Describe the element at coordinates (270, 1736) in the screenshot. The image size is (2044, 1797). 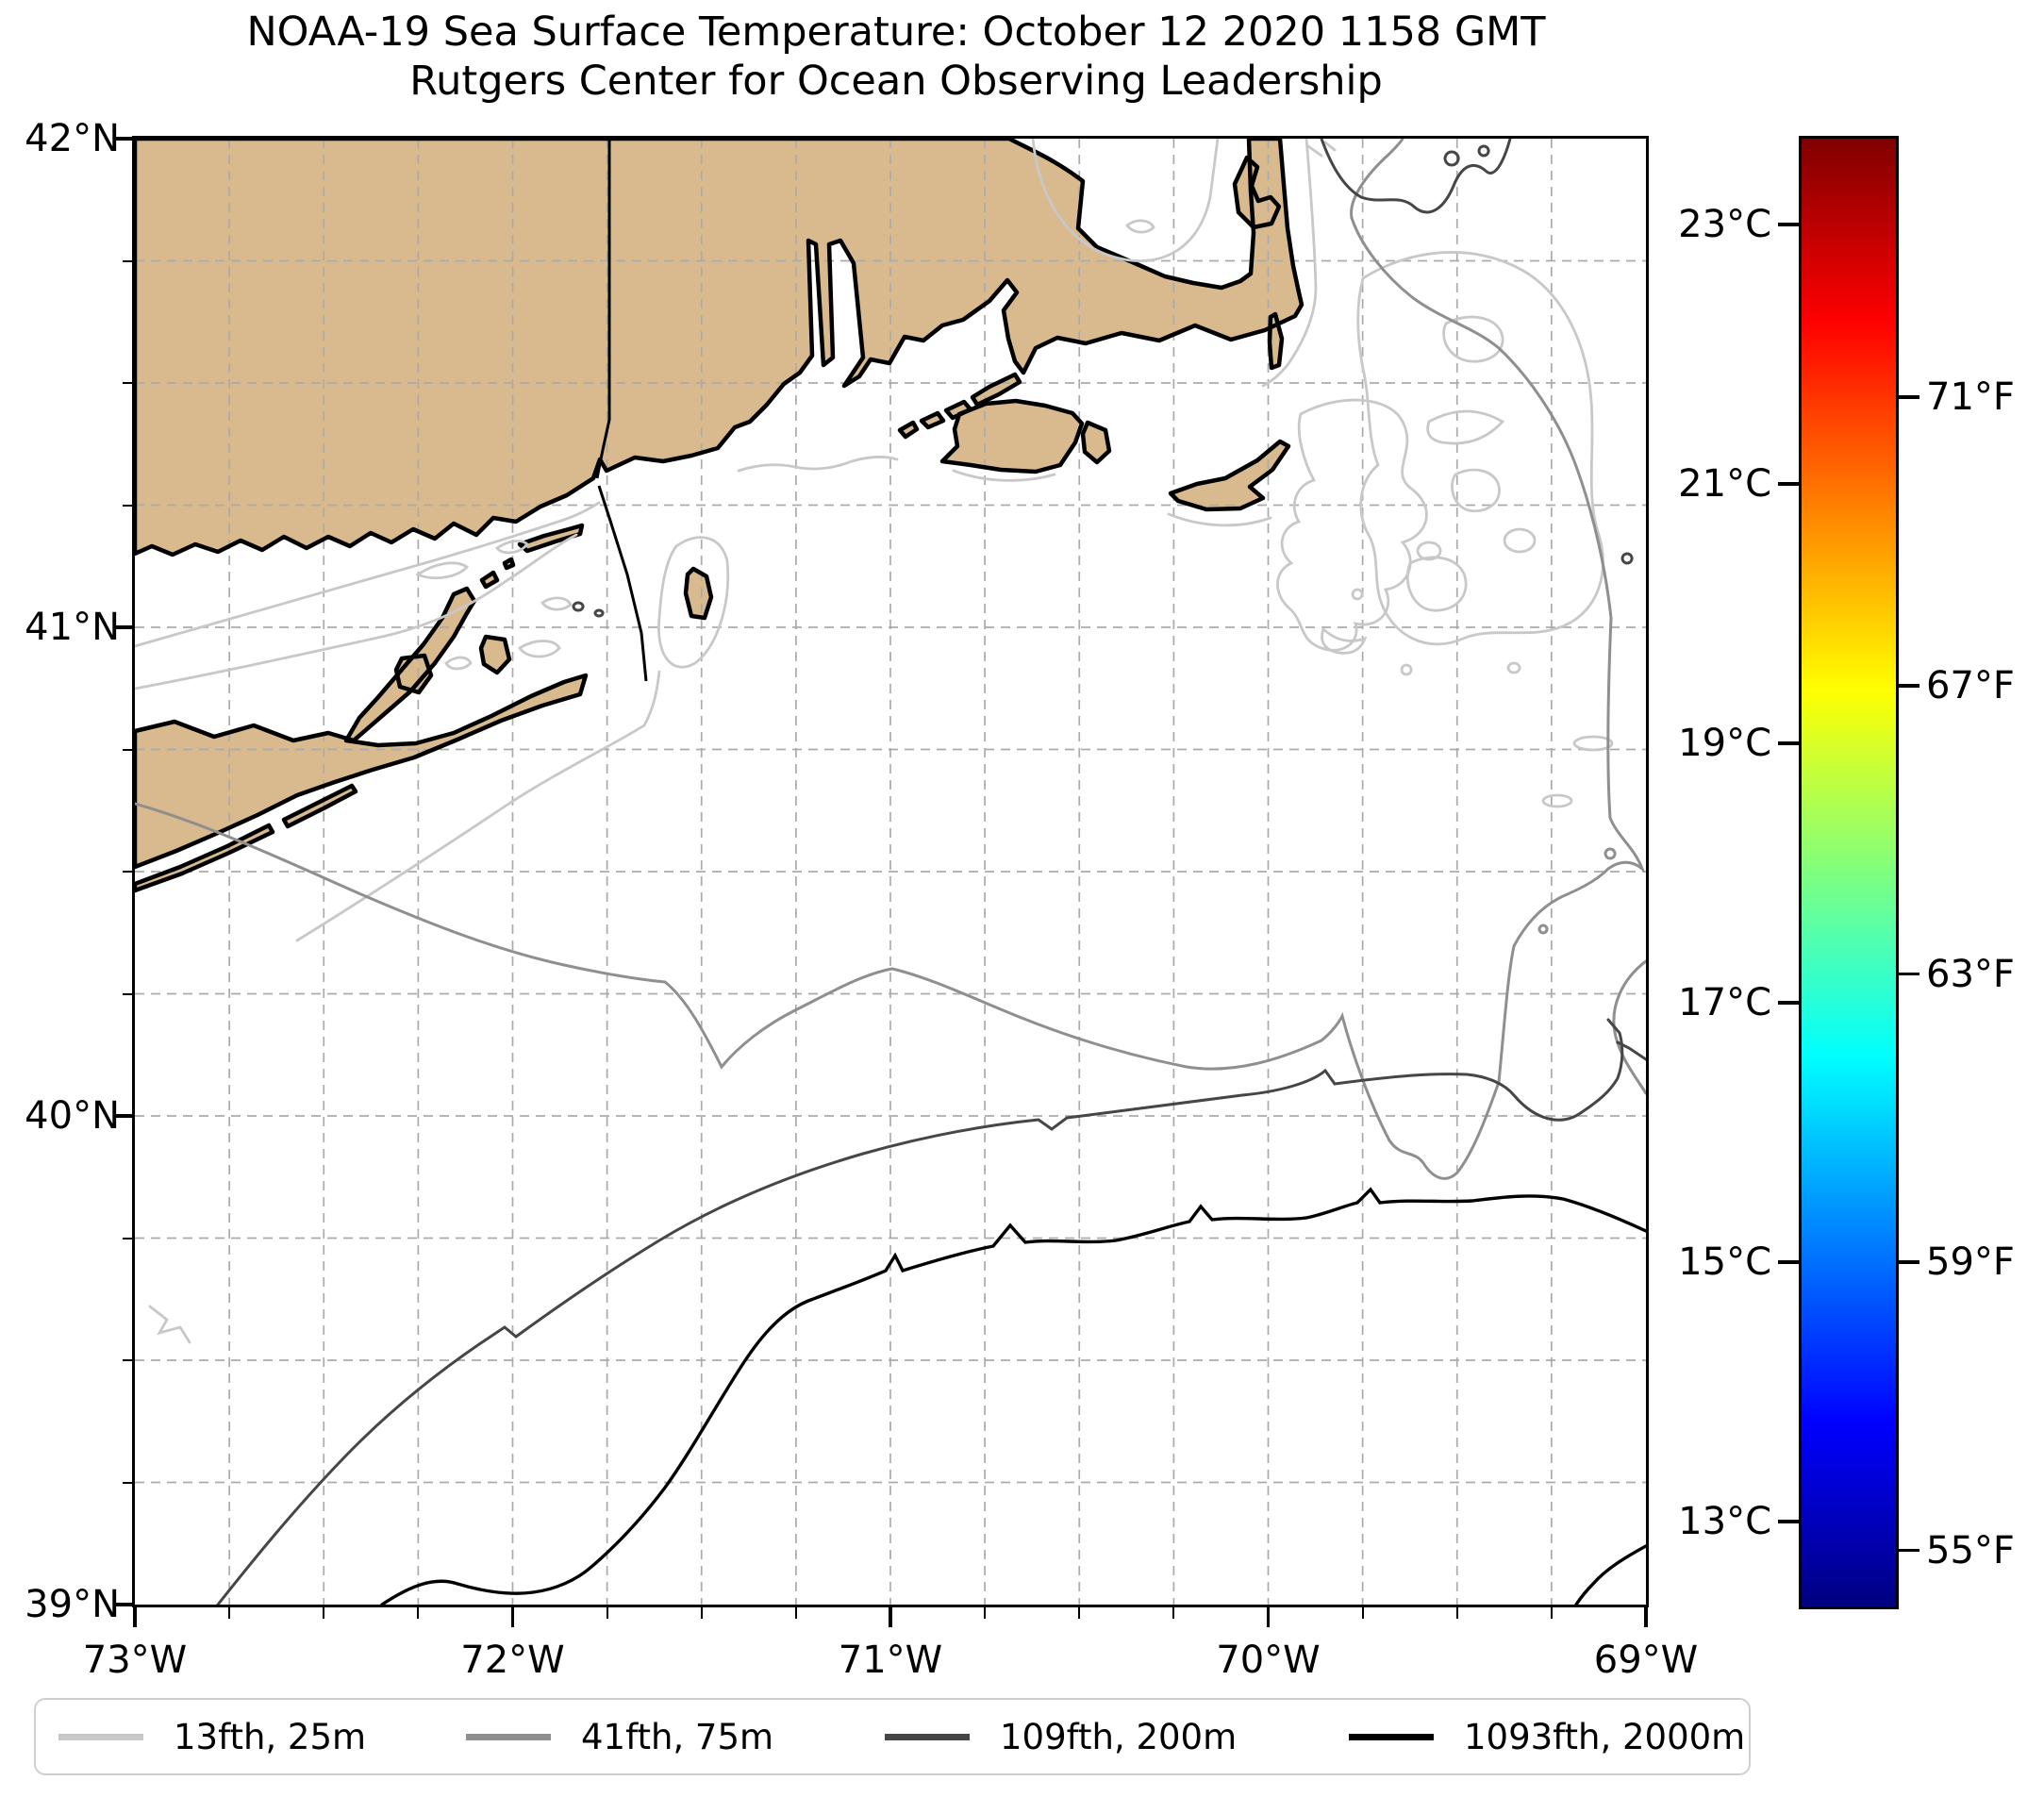
I see `legend-label: 13fth, 25m` at that location.